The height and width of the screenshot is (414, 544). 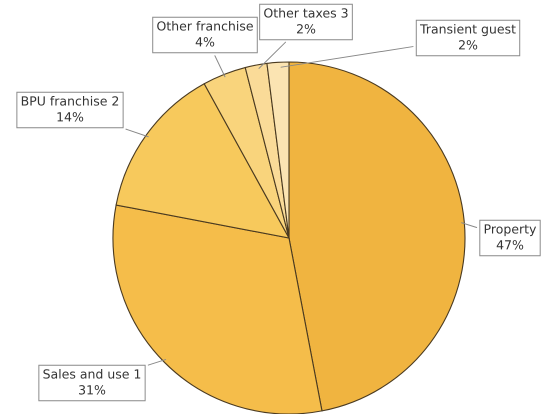 I want to click on data-label: 47%, so click(x=510, y=245).